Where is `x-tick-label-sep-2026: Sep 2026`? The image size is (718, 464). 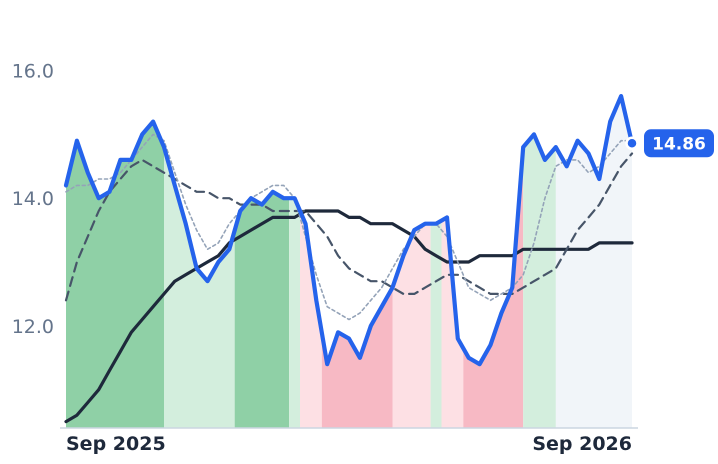 x-tick-label-sep-2026: Sep 2026 is located at coordinates (582, 444).